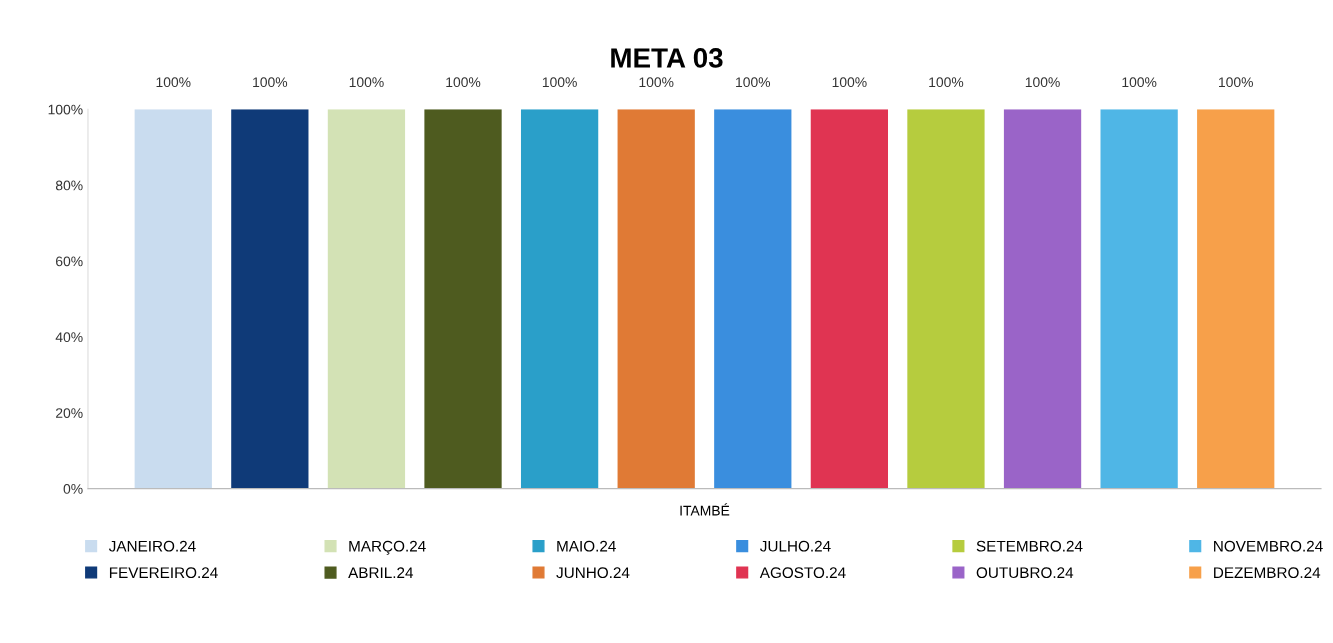 Image resolution: width=1333 pixels, height=643 pixels. What do you see at coordinates (1267, 573) in the screenshot?
I see `legend-label: DEZEMBRO.24` at bounding box center [1267, 573].